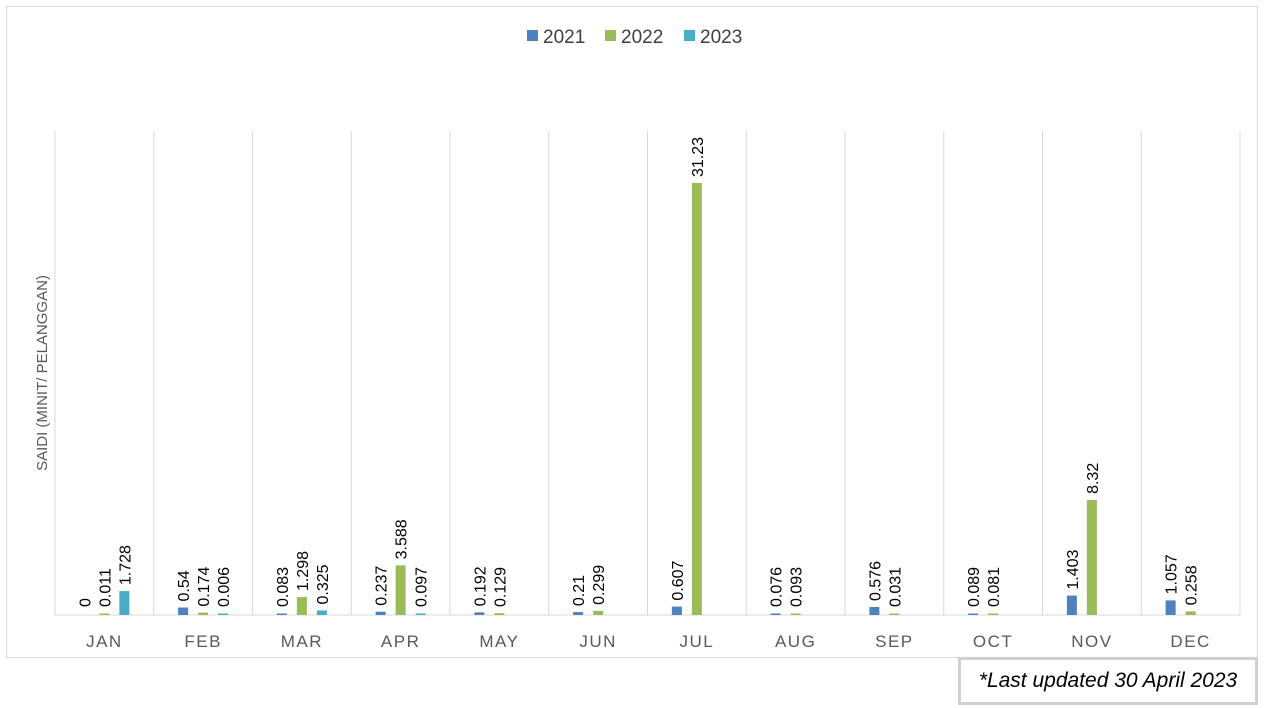 The height and width of the screenshot is (708, 1264). Describe the element at coordinates (993, 641) in the screenshot. I see `x-tick-label: OCT` at that location.